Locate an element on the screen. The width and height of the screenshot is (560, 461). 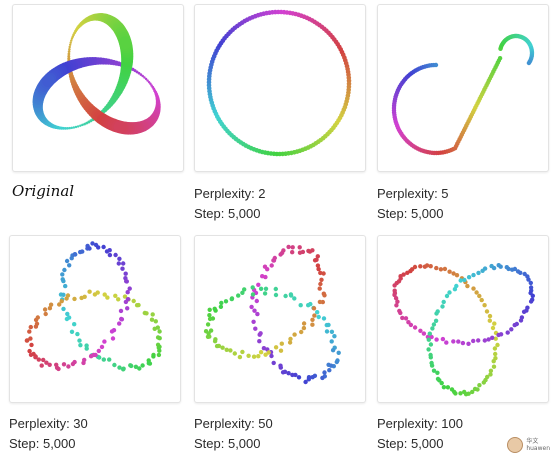
perplexity-100-plot is located at coordinates (463, 330).